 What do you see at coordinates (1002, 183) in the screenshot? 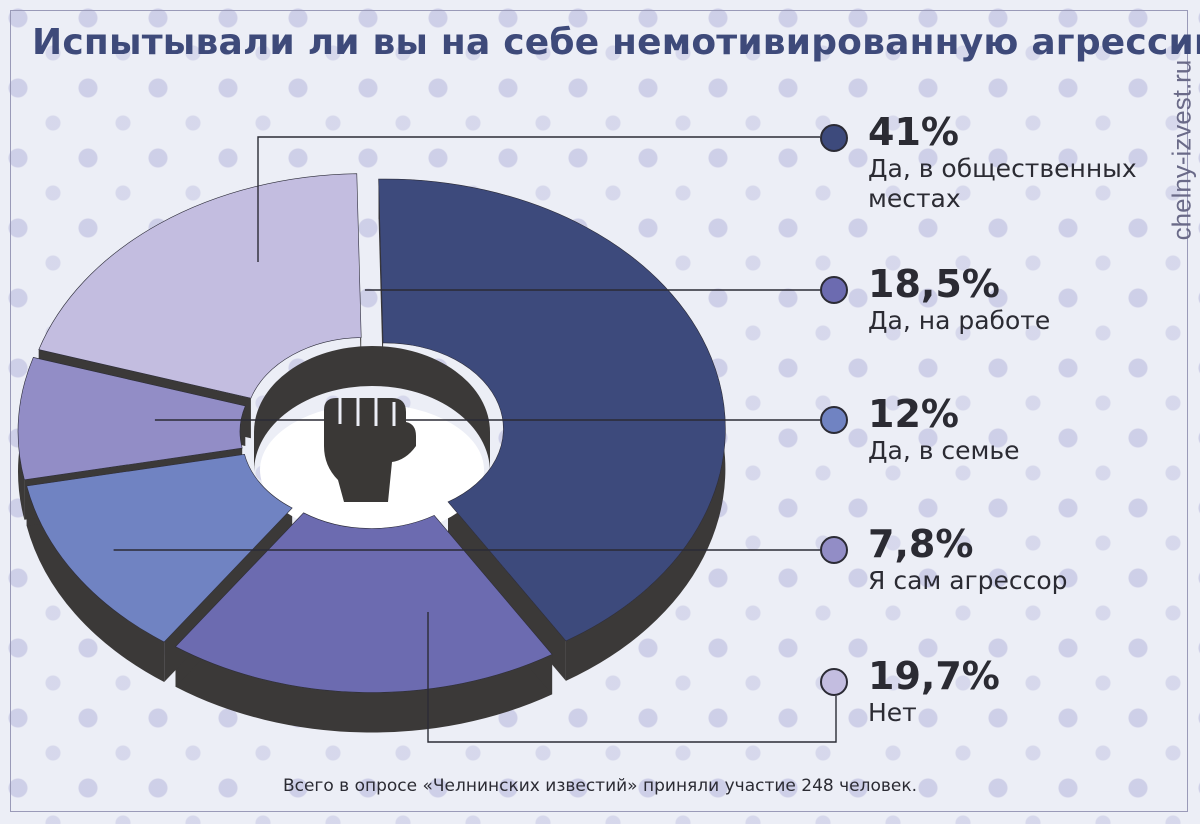
I see `legend-label: Да, в общественных местах` at bounding box center [1002, 183].